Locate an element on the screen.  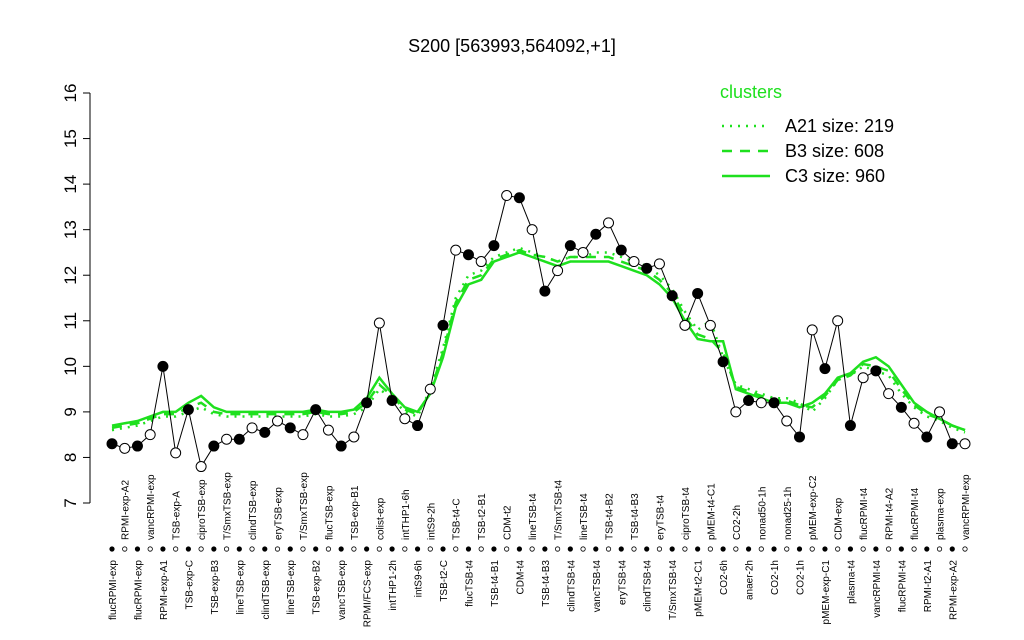
x-tick-label: flucRPMI-exp is located at coordinates (113, 590).